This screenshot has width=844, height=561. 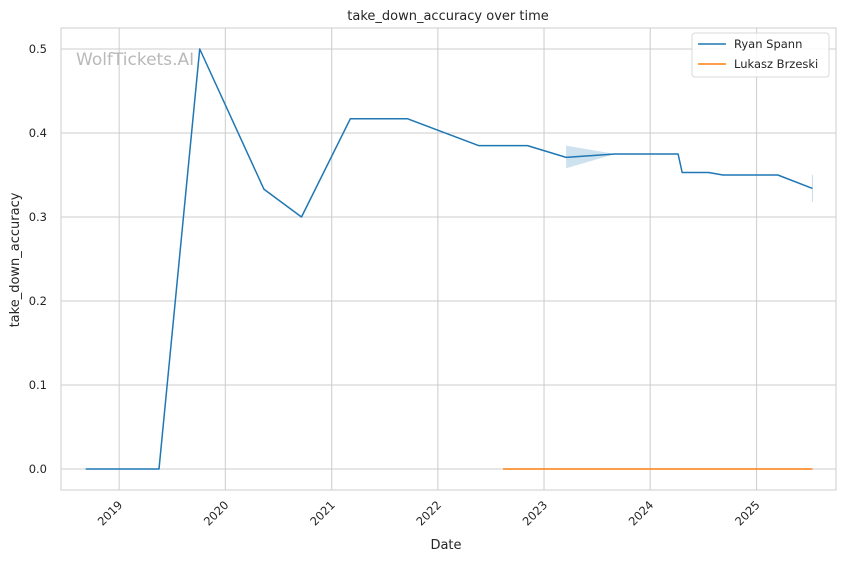 What do you see at coordinates (38, 259) in the screenshot?
I see `y-tick-labels: 0.0 0.1 0.2 0.3 0.4 0.5` at bounding box center [38, 259].